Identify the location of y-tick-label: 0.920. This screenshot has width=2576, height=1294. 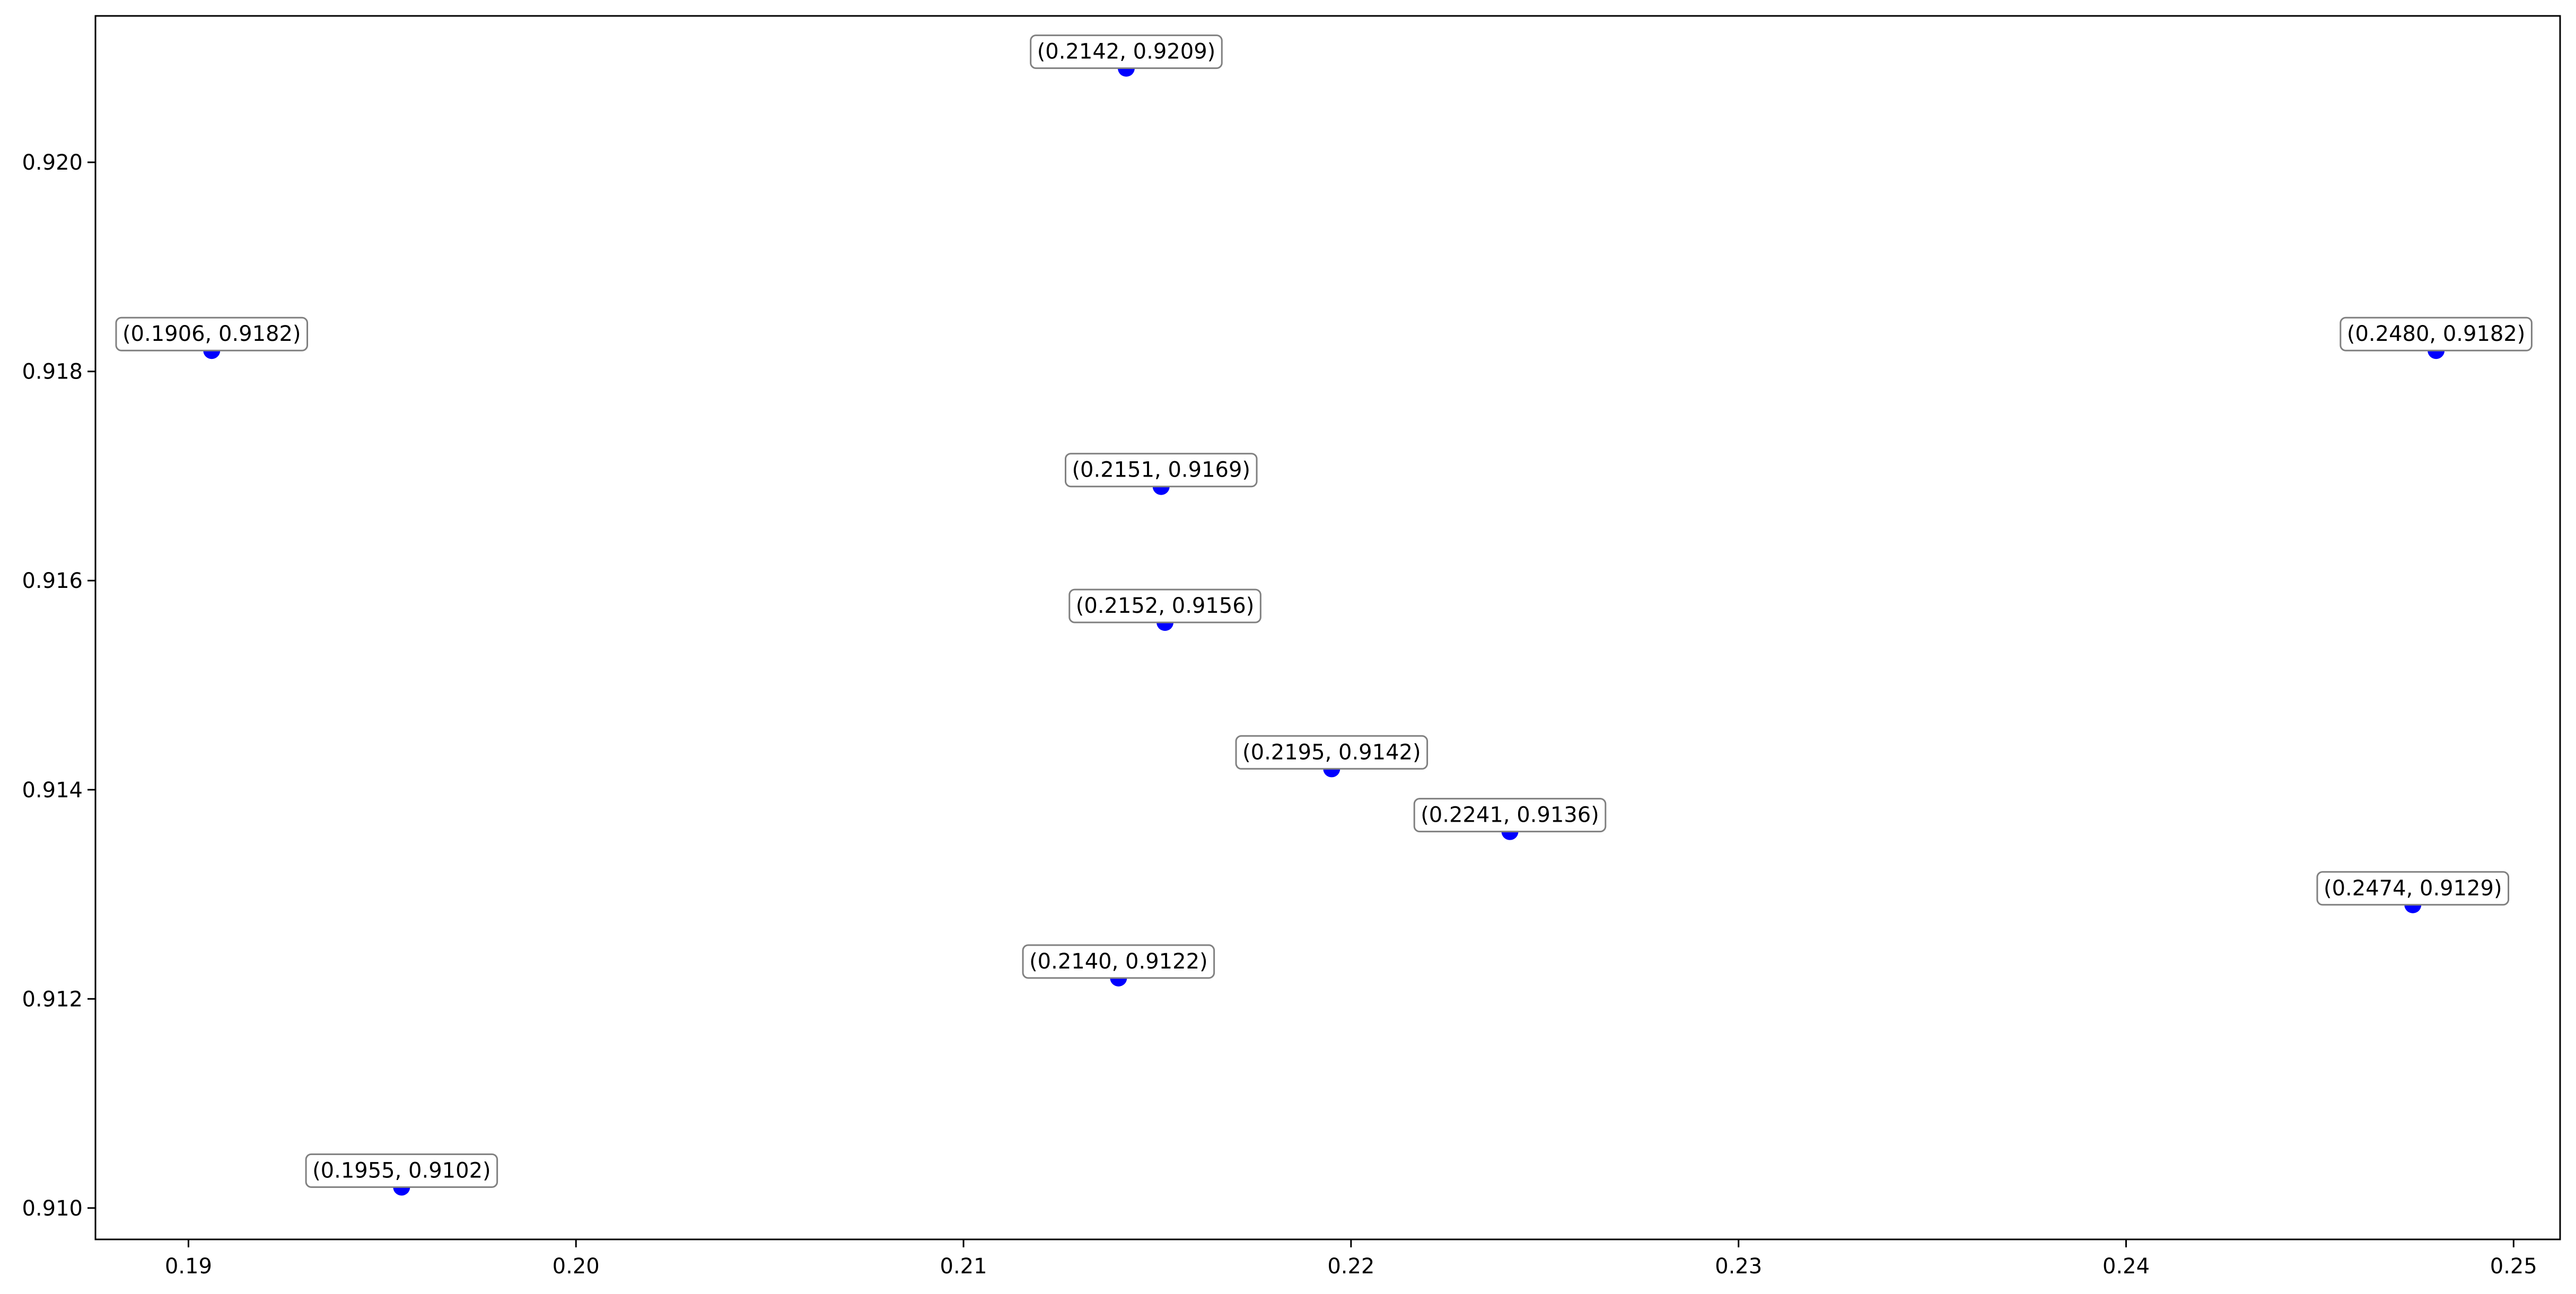
(52, 163).